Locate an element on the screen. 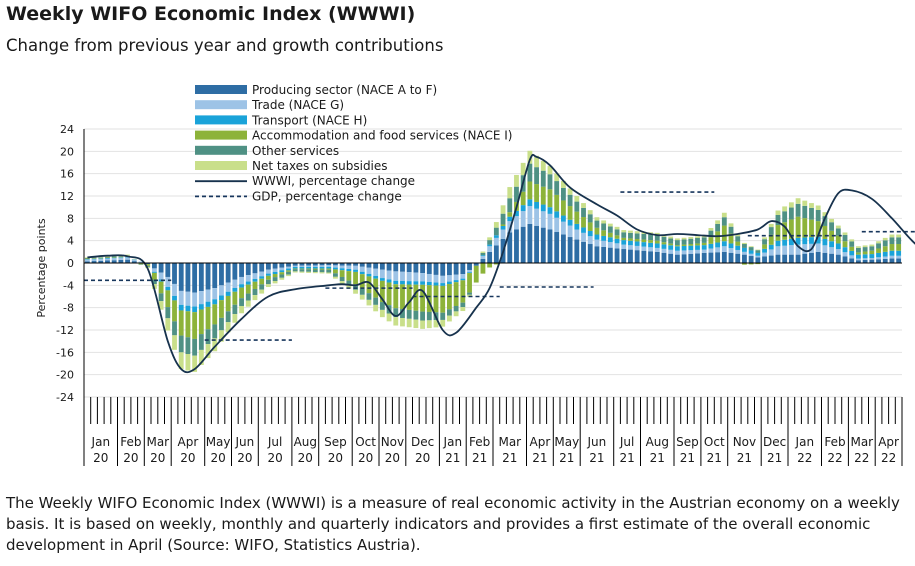  x-tick-year: 22 is located at coordinates (888, 458).